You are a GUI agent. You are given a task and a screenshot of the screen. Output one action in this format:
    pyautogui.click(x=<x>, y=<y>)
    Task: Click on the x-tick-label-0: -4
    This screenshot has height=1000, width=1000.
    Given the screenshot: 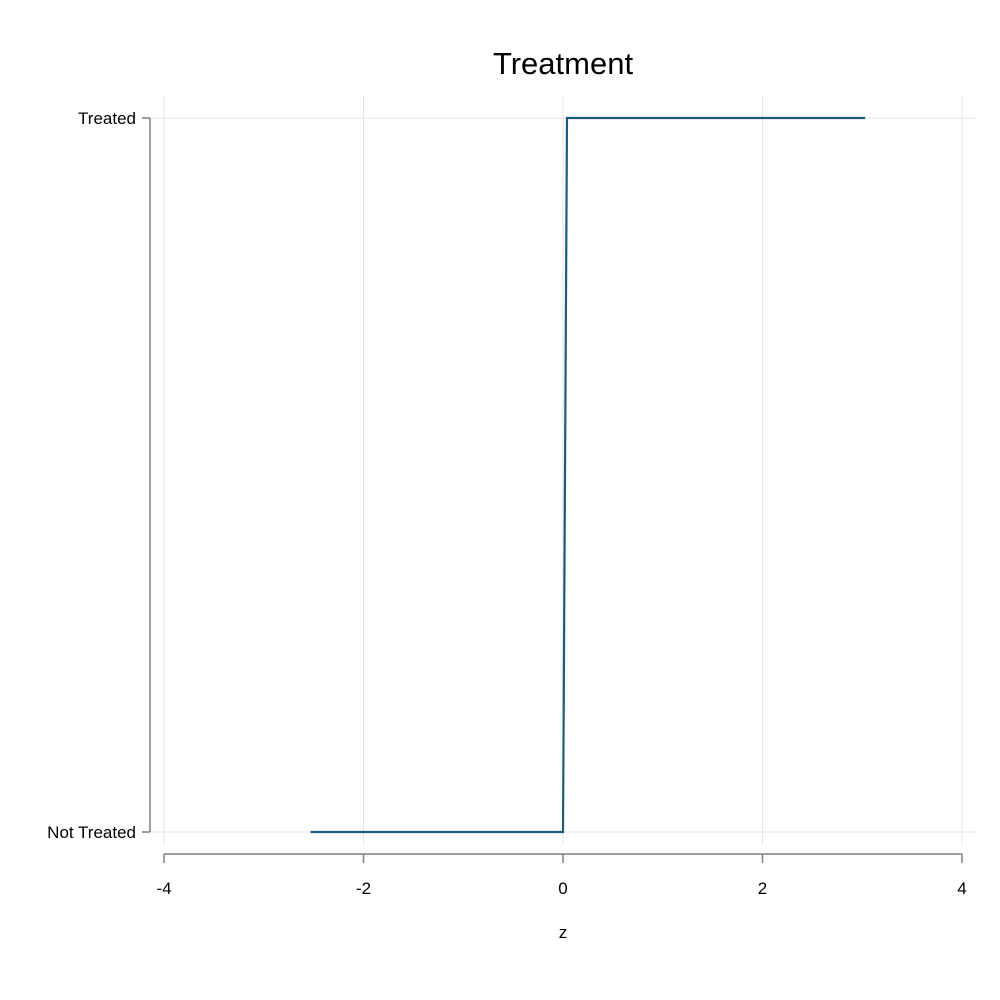 What is the action you would take?
    pyautogui.click(x=163, y=888)
    